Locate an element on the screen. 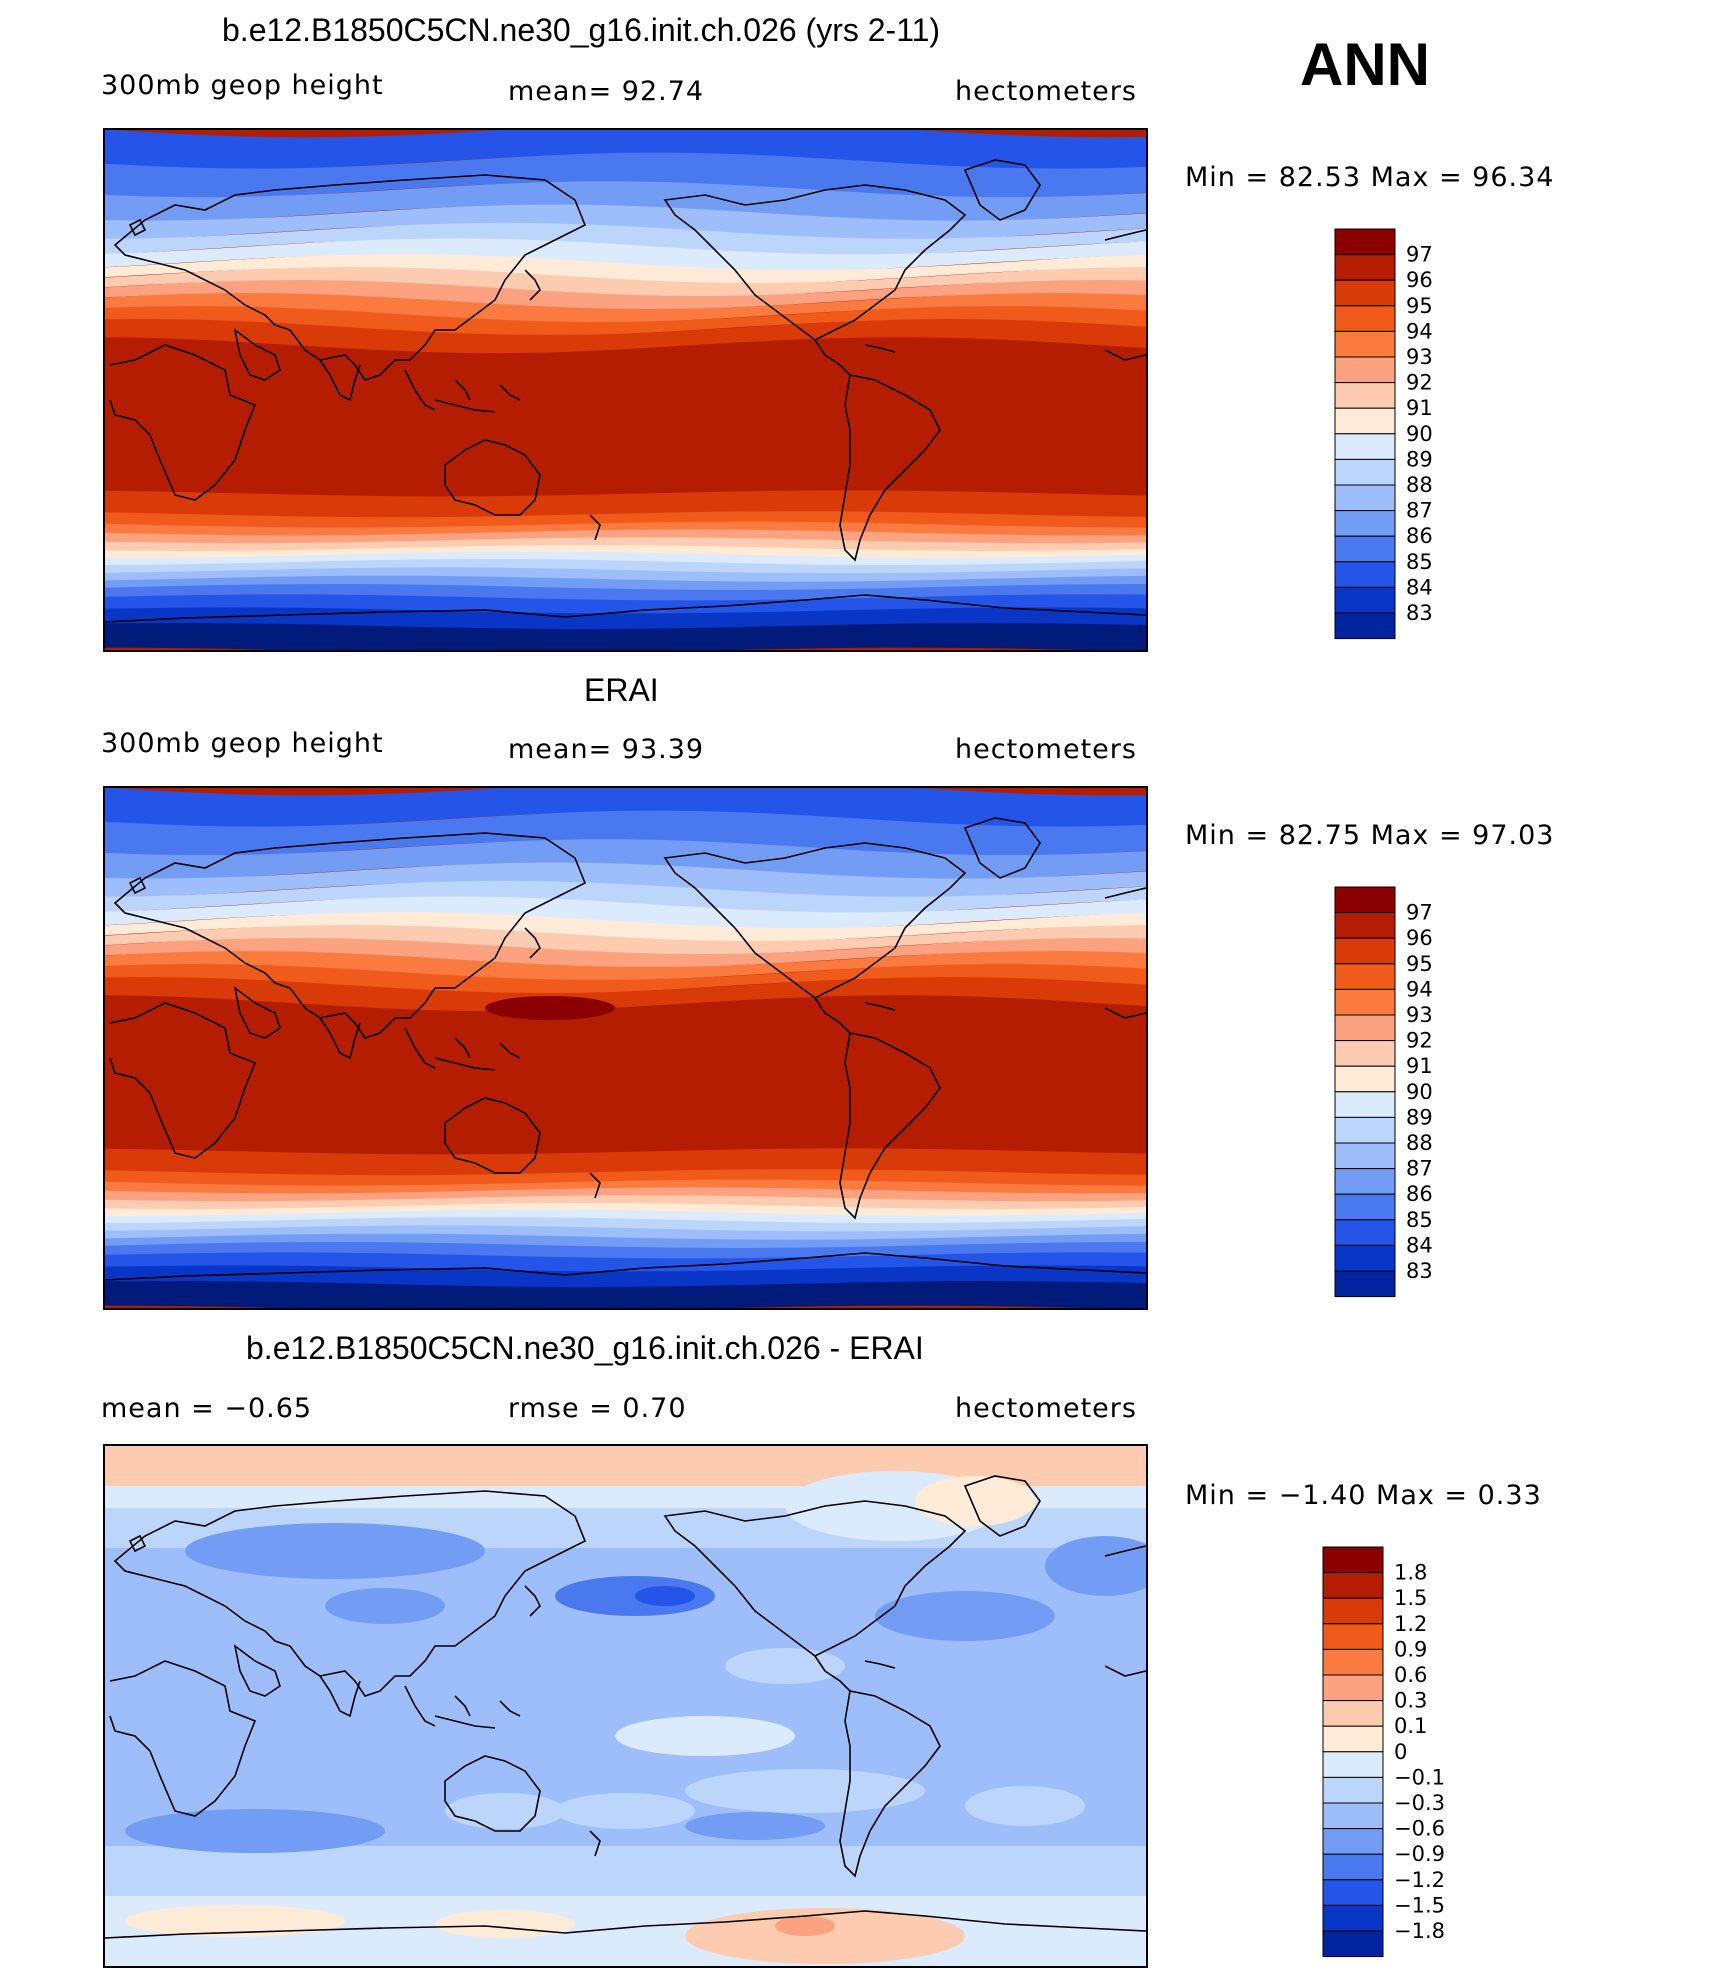  colorbar-tick-label: 86 is located at coordinates (1419, 1194).